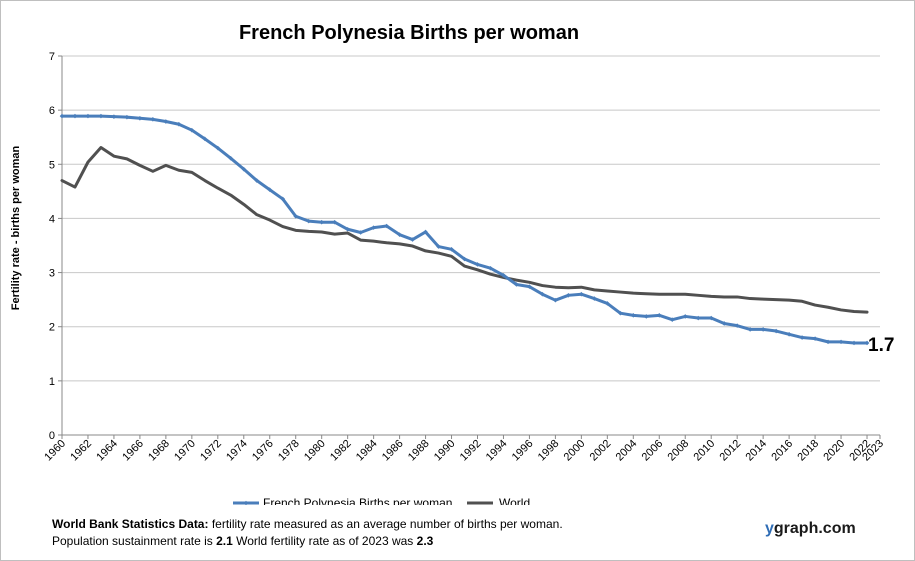 The width and height of the screenshot is (915, 561). What do you see at coordinates (246, 502) in the screenshot?
I see `legend-marker` at bounding box center [246, 502].